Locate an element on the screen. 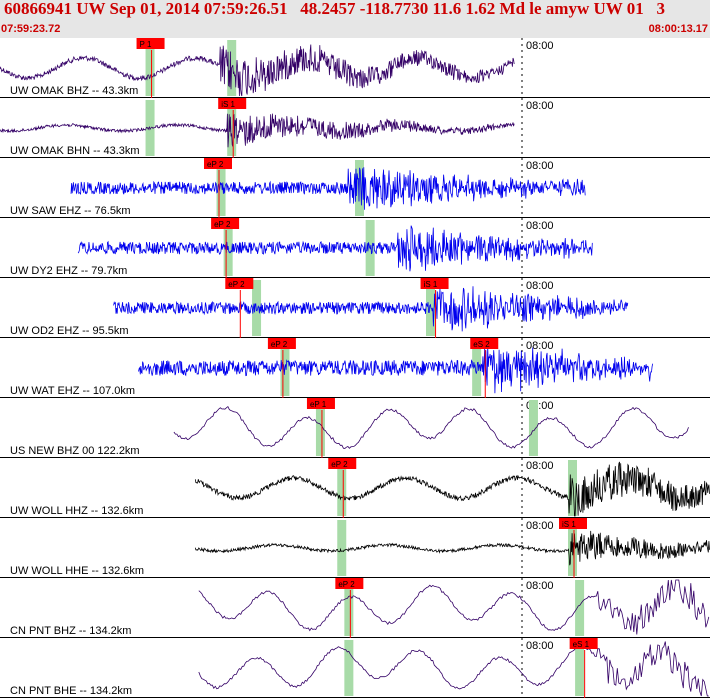 The image size is (710, 698). station-label: UW WOLL HHZ -- 132.6km is located at coordinates (76, 511).